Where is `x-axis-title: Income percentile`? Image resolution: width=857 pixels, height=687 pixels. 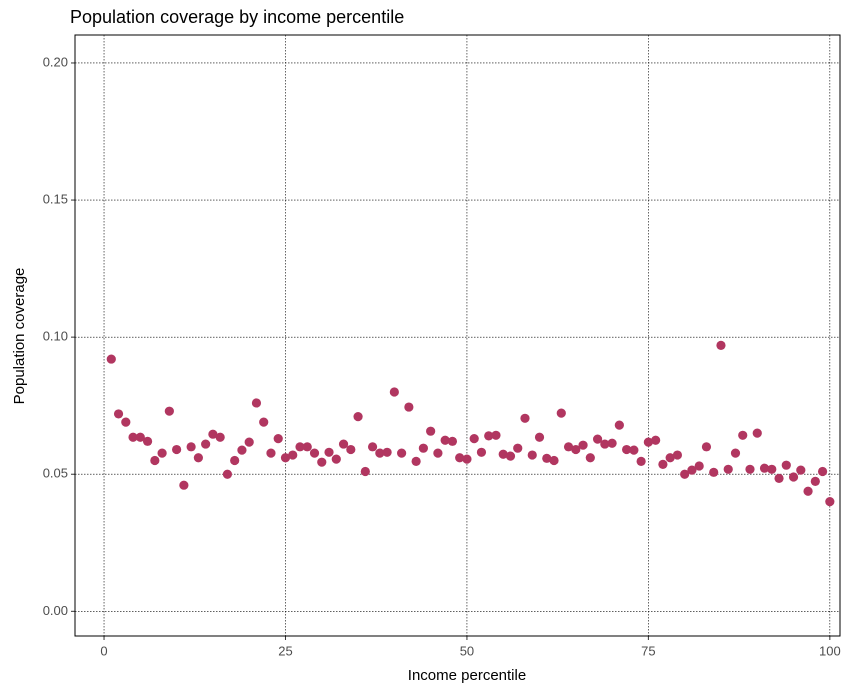 x-axis-title: Income percentile is located at coordinates (467, 675).